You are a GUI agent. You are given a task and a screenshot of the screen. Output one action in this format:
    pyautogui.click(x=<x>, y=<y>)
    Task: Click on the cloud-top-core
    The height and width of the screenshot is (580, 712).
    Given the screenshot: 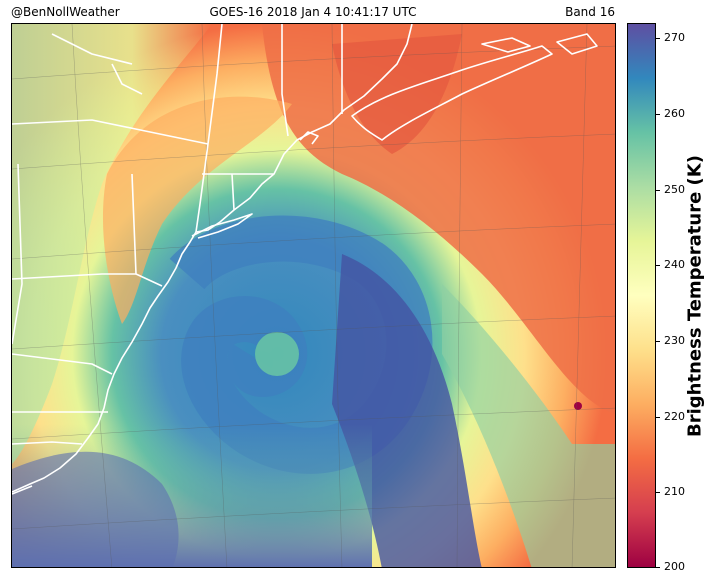 What is the action you would take?
    pyautogui.click(x=397, y=94)
    